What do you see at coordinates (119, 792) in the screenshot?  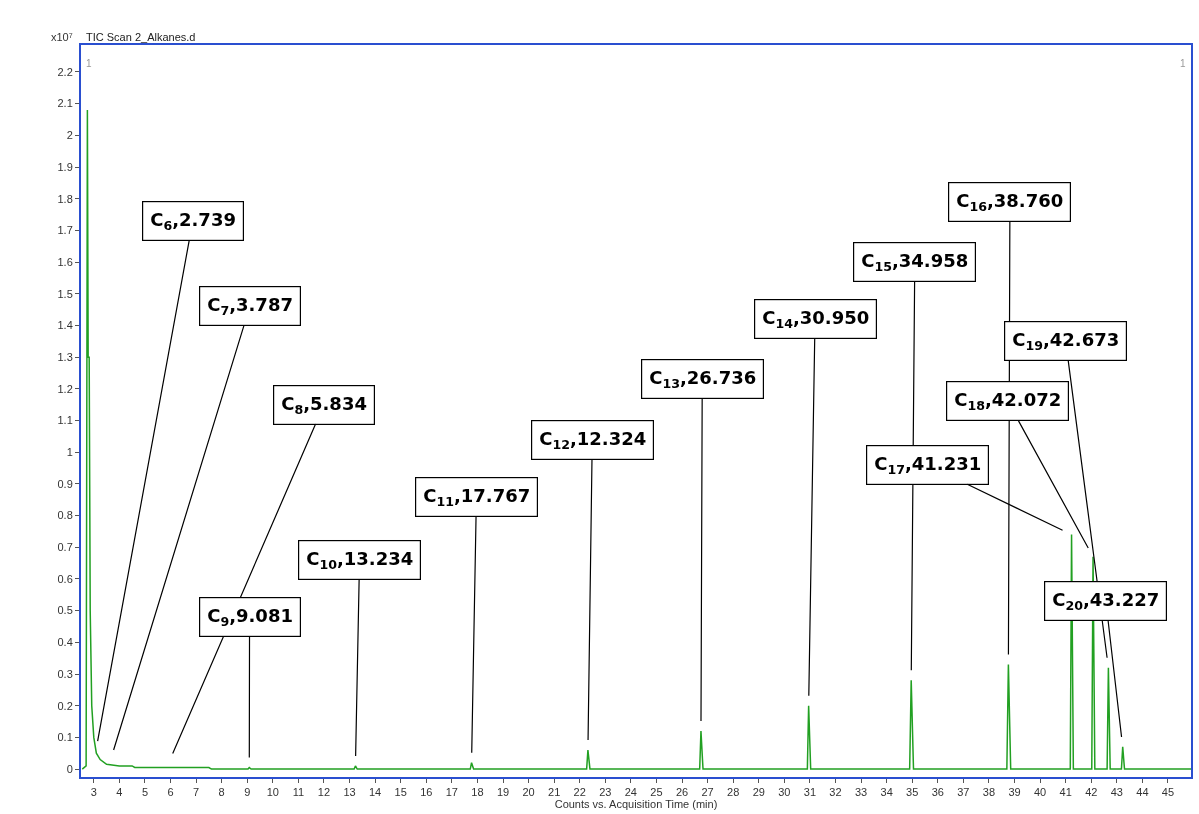 I see `x-tick-label: 4` at bounding box center [119, 792].